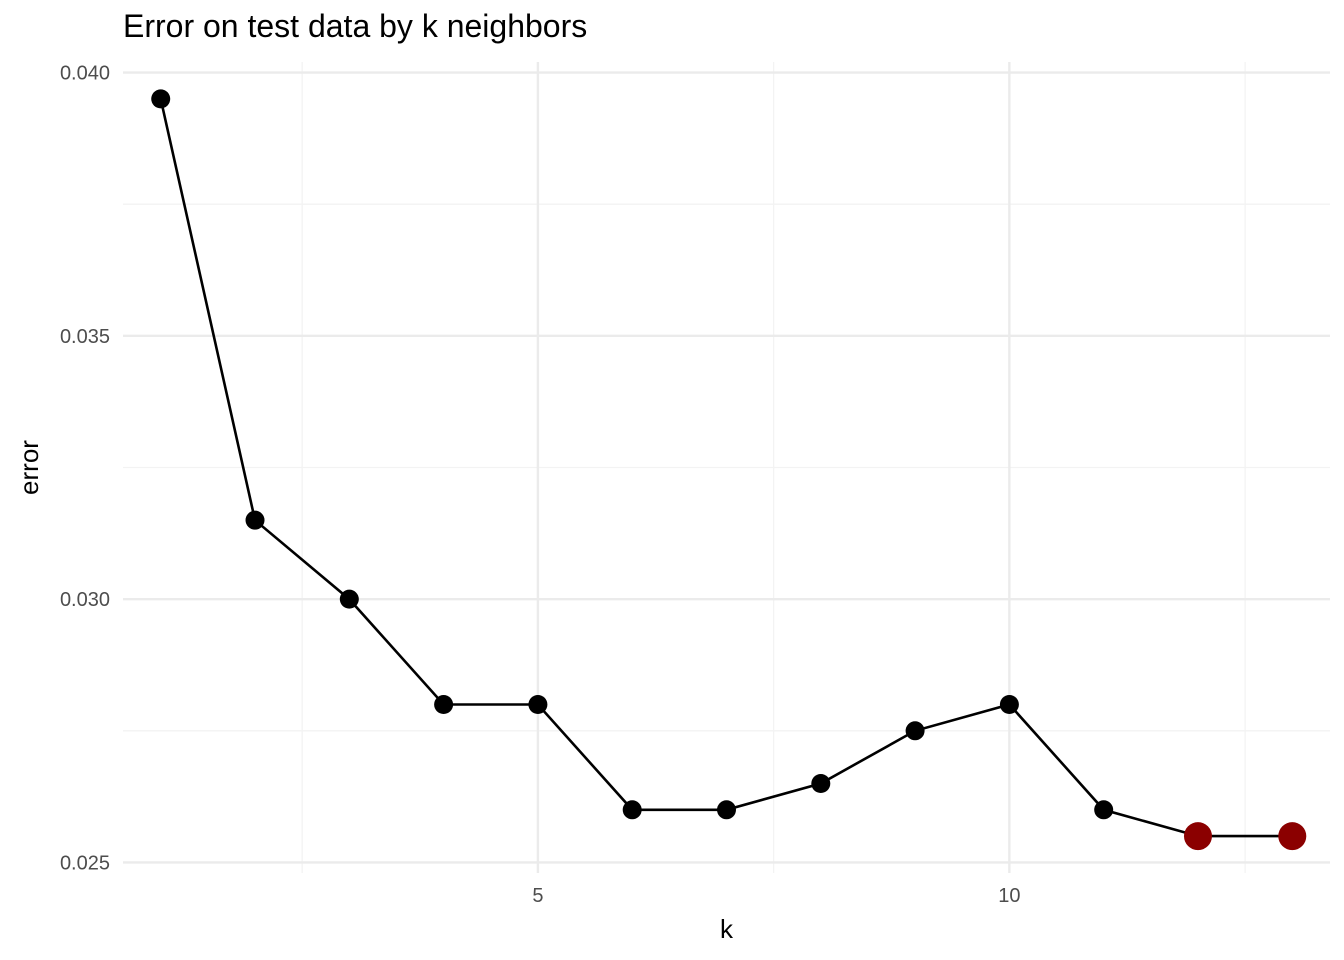  What do you see at coordinates (85, 337) in the screenshot?
I see `y-tick-label: 0.035` at bounding box center [85, 337].